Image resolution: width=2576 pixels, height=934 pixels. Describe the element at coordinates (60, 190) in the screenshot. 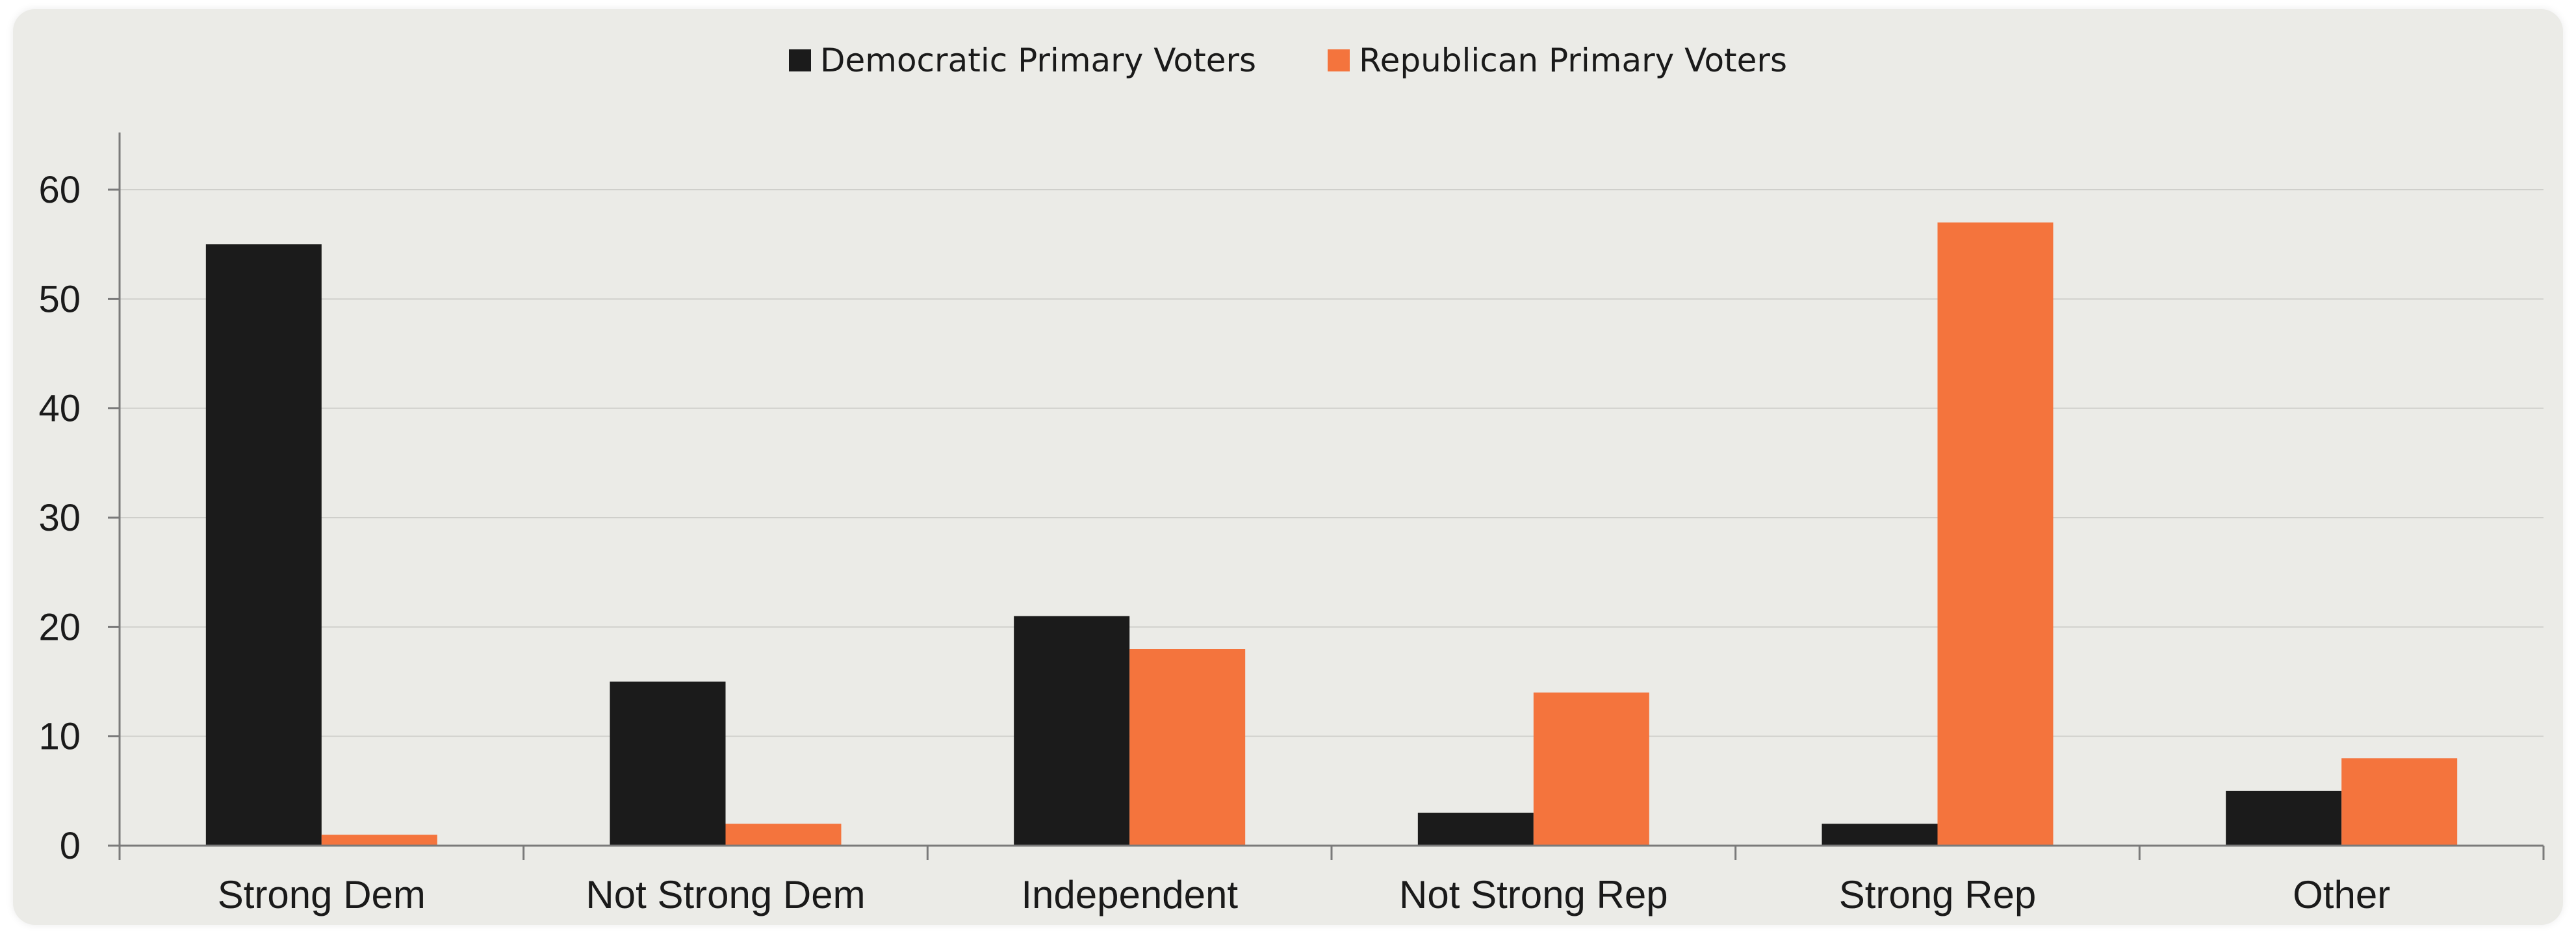

I see `y-tick-label: 60` at that location.